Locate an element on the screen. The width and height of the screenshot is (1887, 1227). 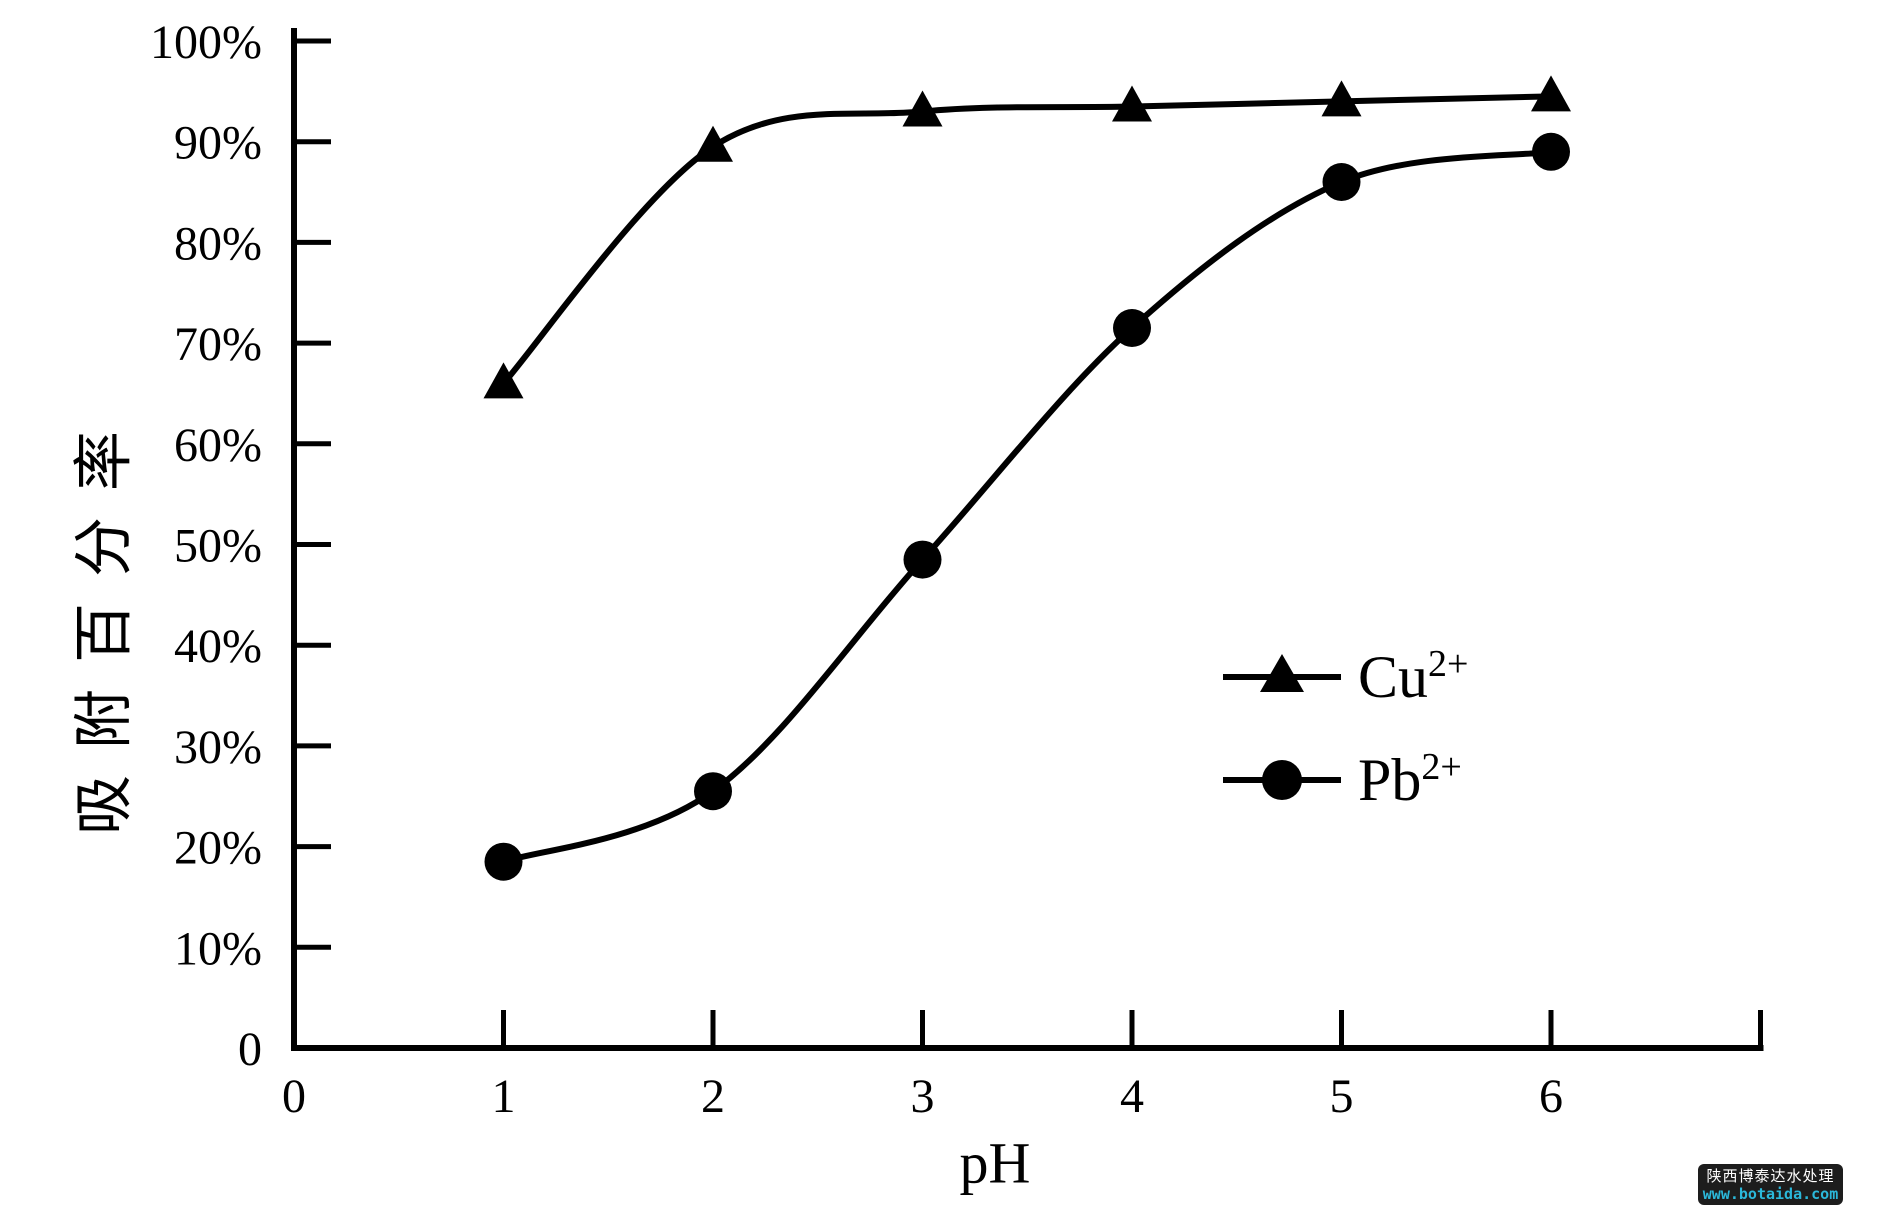
y-tick-label: 40% is located at coordinates (218, 646).